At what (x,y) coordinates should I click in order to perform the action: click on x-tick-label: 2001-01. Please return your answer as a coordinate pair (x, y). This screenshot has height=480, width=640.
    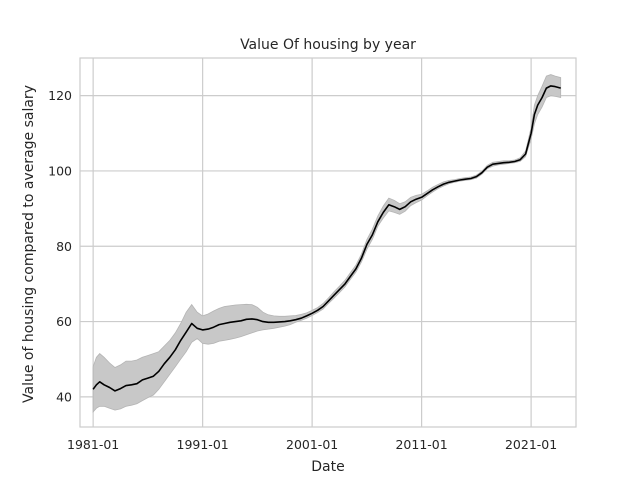
    Looking at the image, I should click on (312, 444).